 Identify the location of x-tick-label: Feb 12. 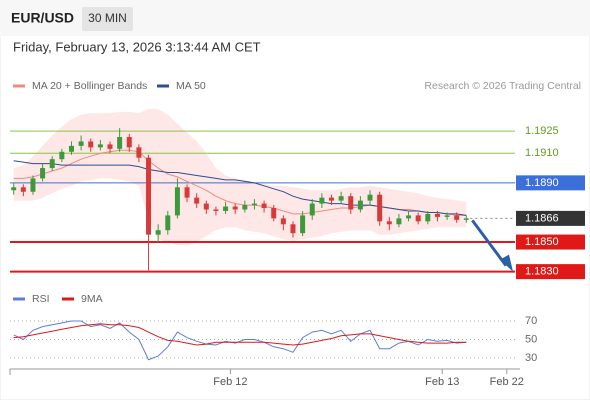
(230, 382).